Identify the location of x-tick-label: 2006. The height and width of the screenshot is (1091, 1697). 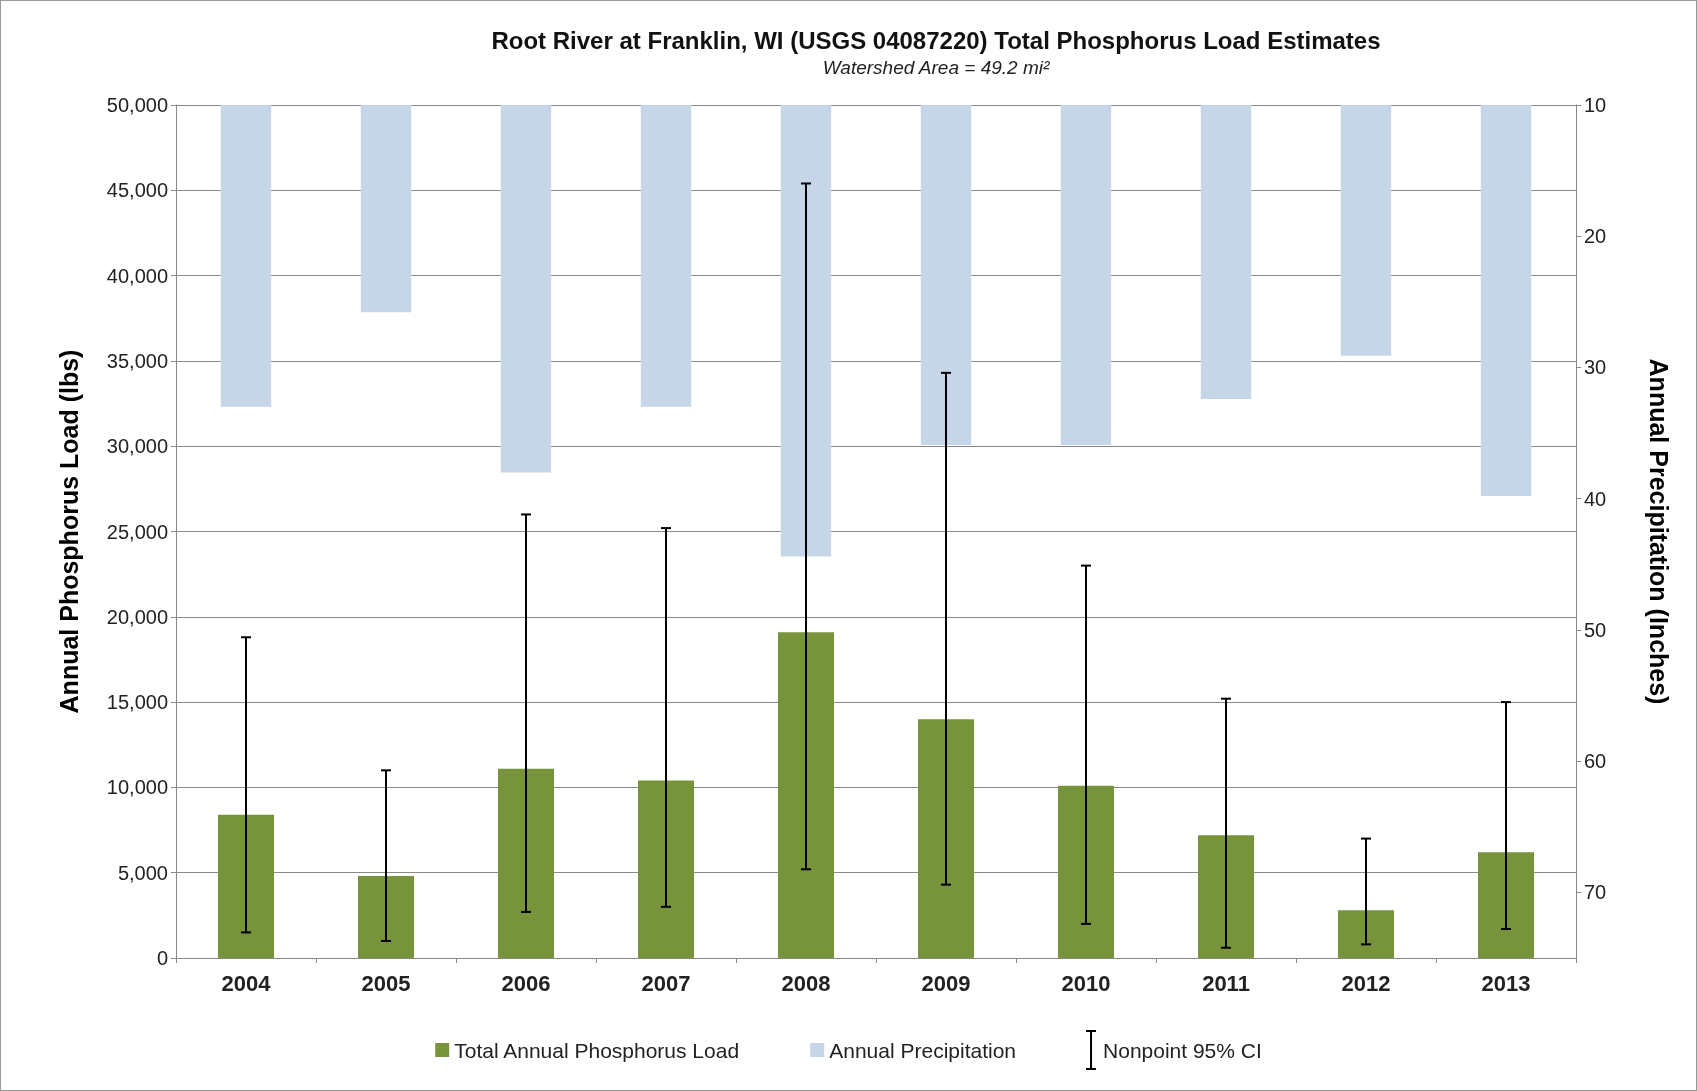
(526, 983).